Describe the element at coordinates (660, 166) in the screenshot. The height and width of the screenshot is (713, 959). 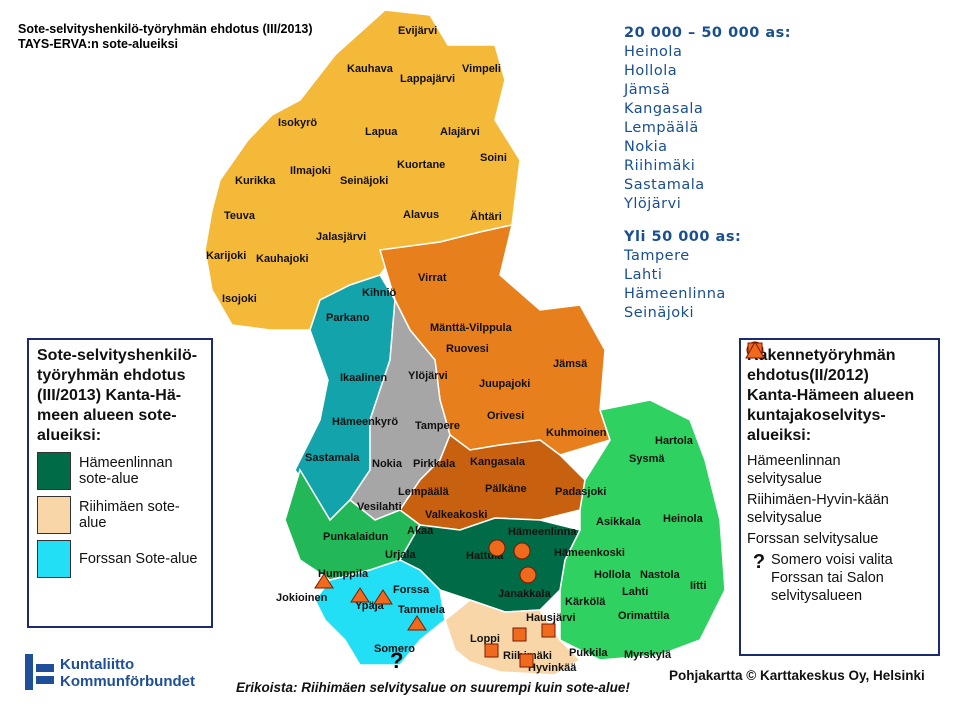
I see `municipality-item: Riihimäki` at that location.